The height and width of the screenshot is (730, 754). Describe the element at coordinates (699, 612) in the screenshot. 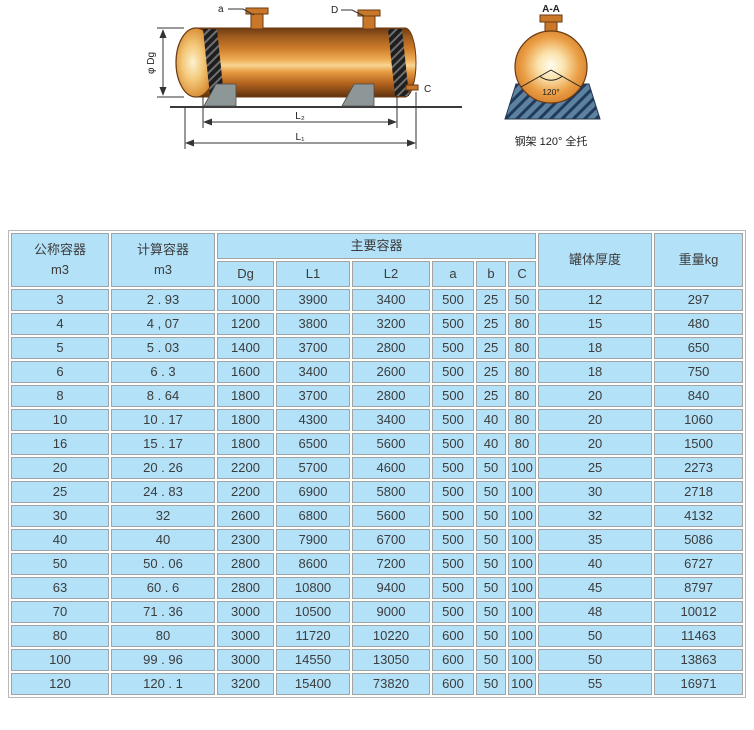

I see `table-cell: 10012` at that location.